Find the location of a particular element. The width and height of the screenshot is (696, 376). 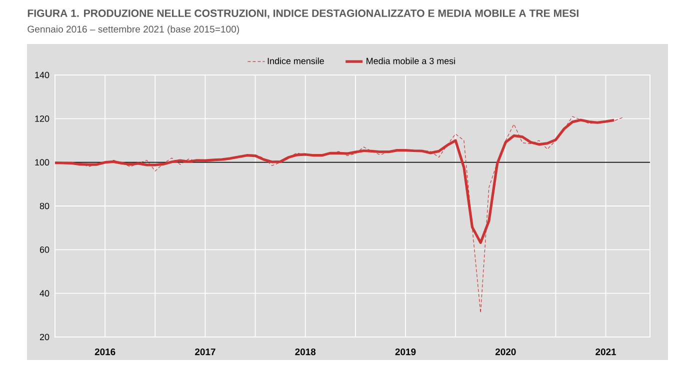

legend-label: Indice mensile is located at coordinates (296, 61).